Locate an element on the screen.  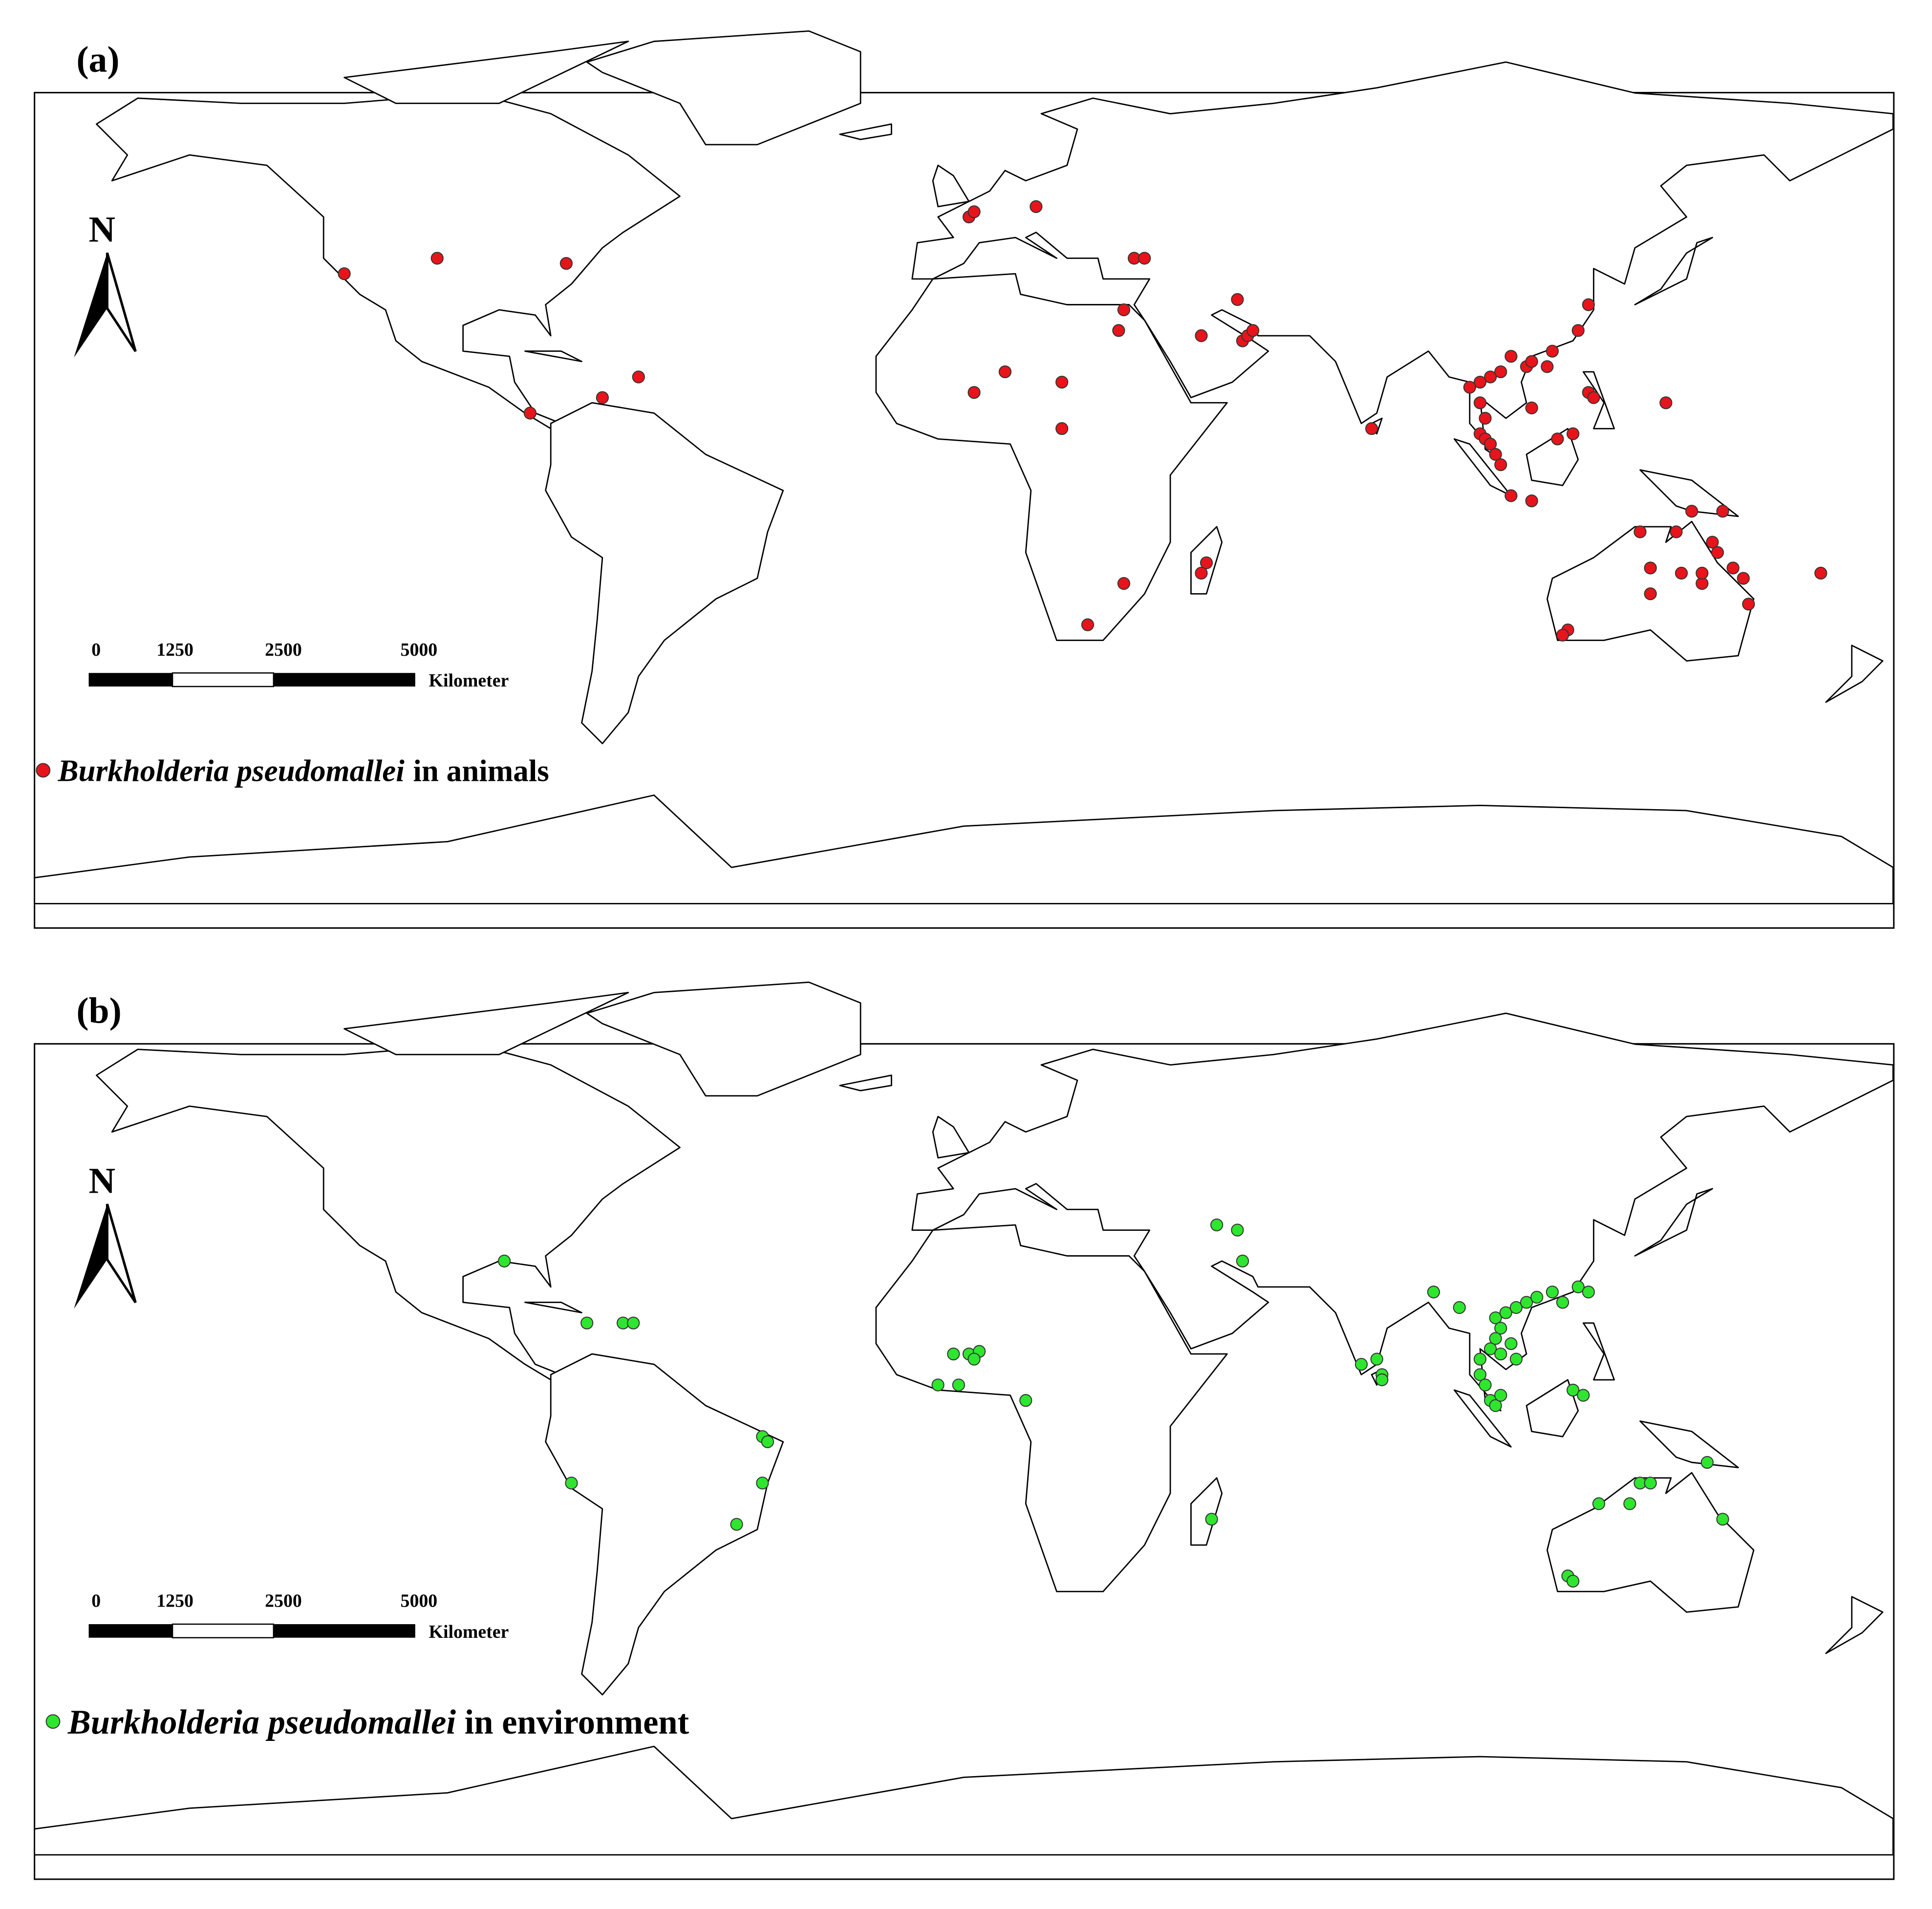
scale-label: 1250 is located at coordinates (174, 1601).